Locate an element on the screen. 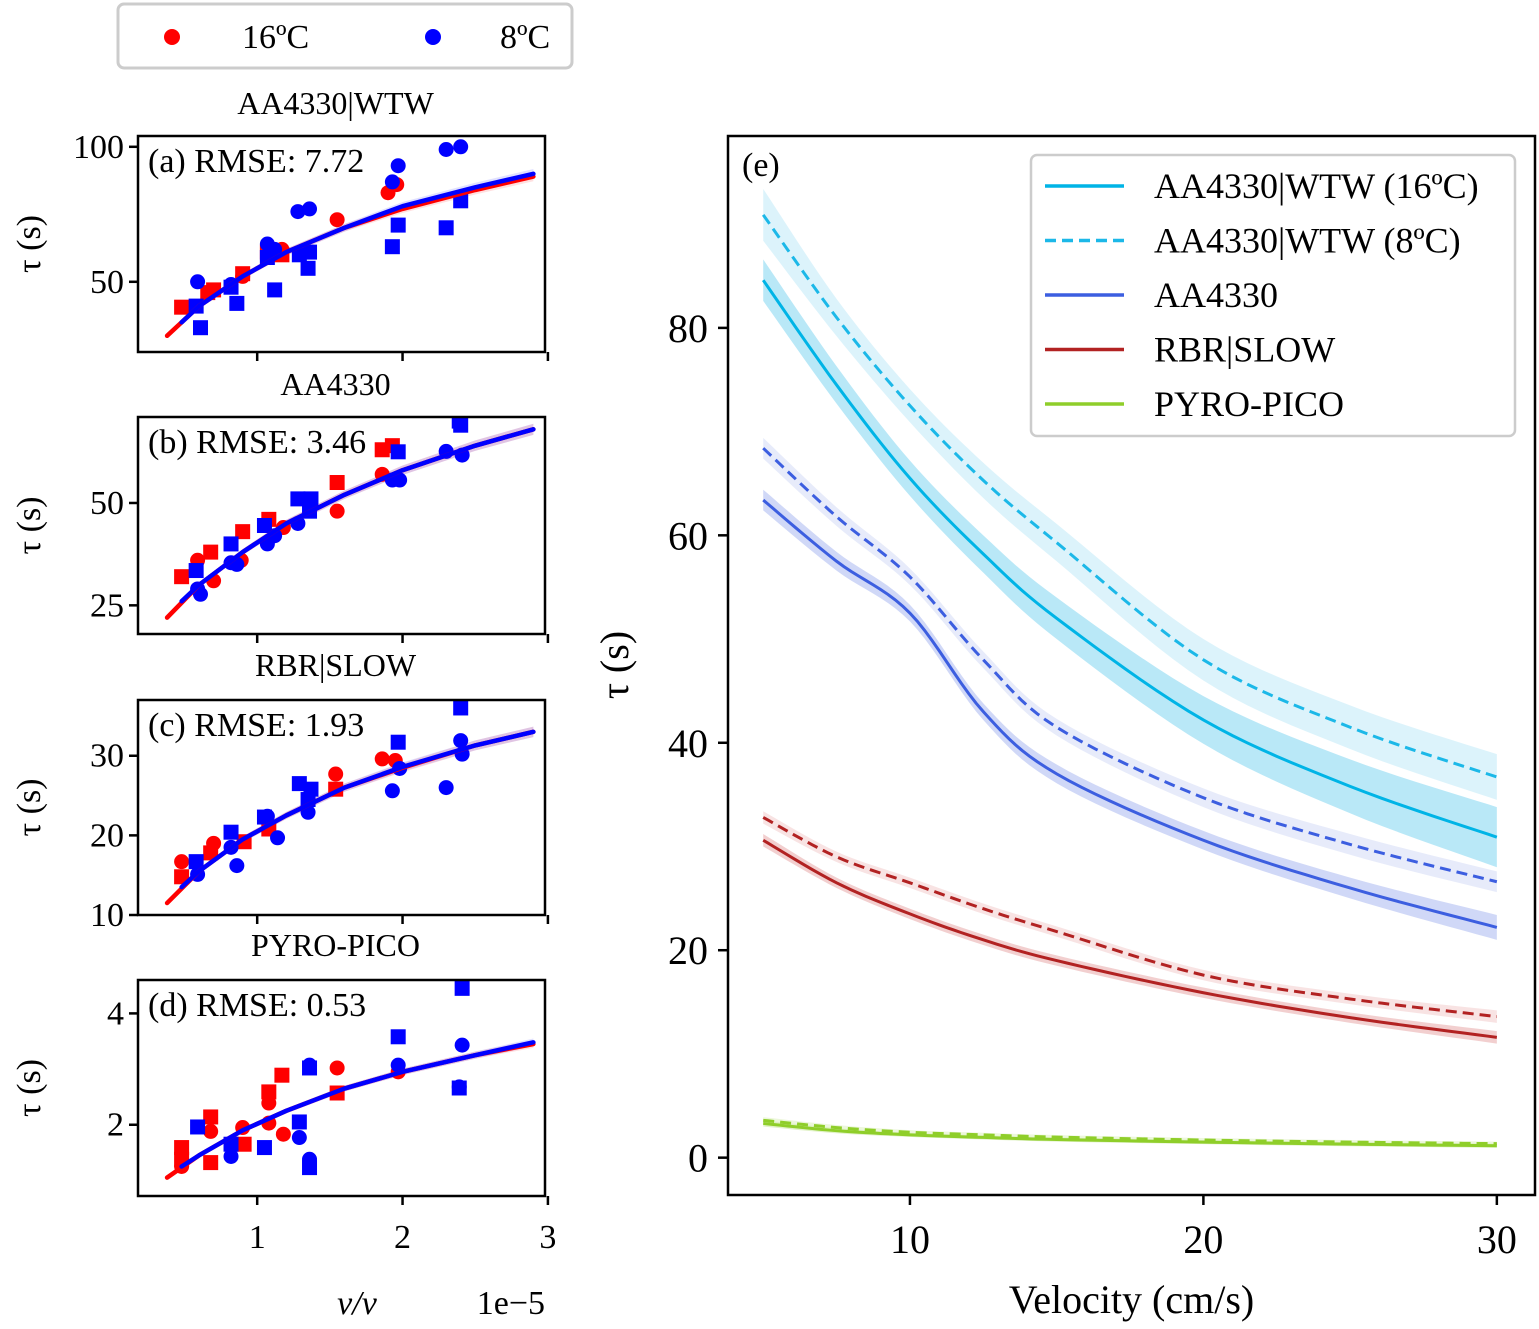 This screenshot has width=1539, height=1329. legend-label: AA4330|WTW (8ºC) is located at coordinates (1307, 241).